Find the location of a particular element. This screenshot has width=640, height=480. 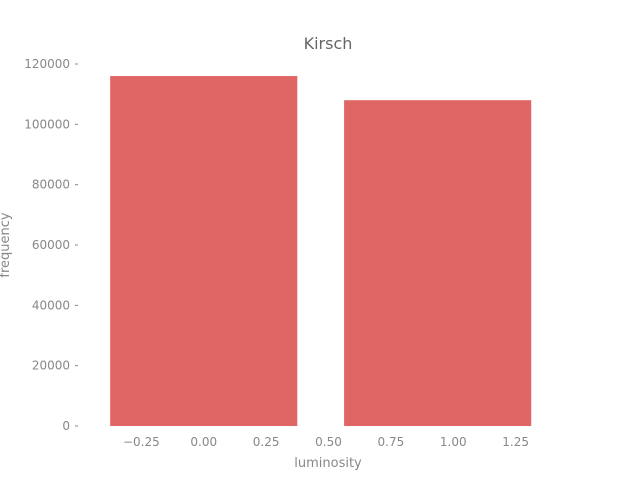

x-tick-label: −0.25 is located at coordinates (141, 442).